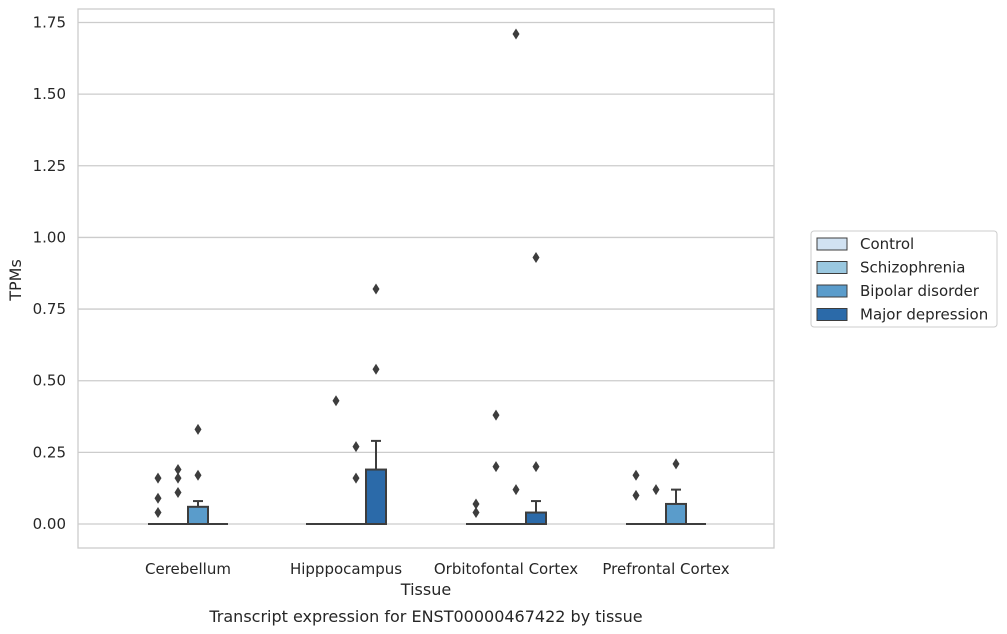 The width and height of the screenshot is (1007, 634). What do you see at coordinates (887, 244) in the screenshot?
I see `legend-label: Control` at bounding box center [887, 244].